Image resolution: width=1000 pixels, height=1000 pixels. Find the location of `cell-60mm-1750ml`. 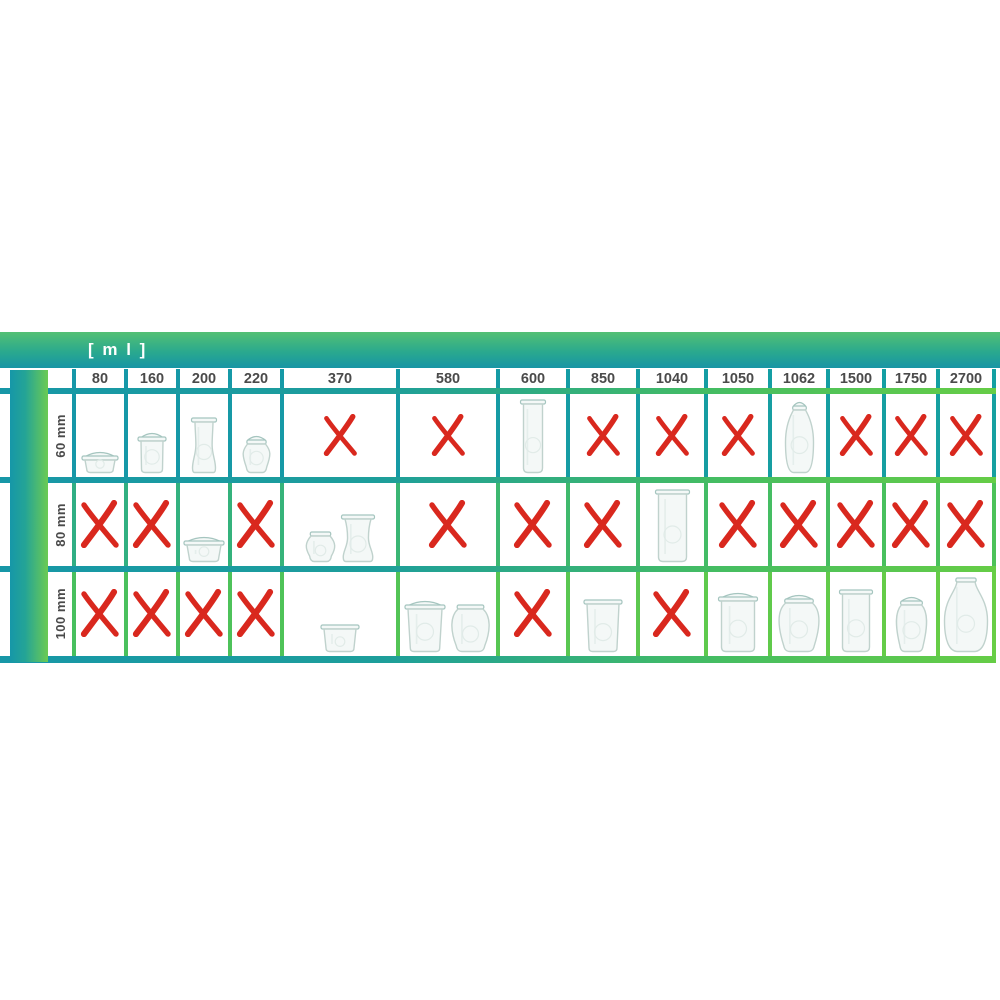

cell-60mm-1750ml is located at coordinates (911, 435).